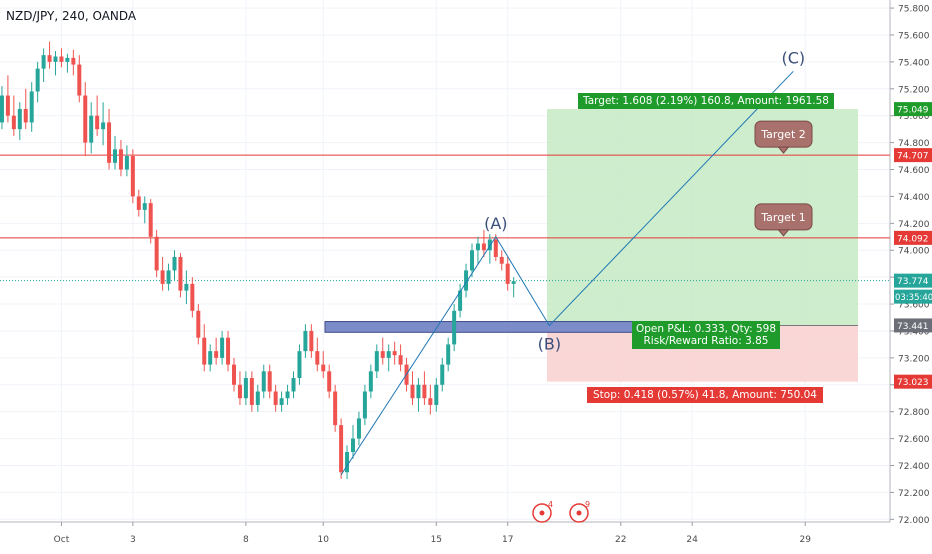 The width and height of the screenshot is (932, 554). I want to click on y-tick-label: 74.000, so click(914, 252).